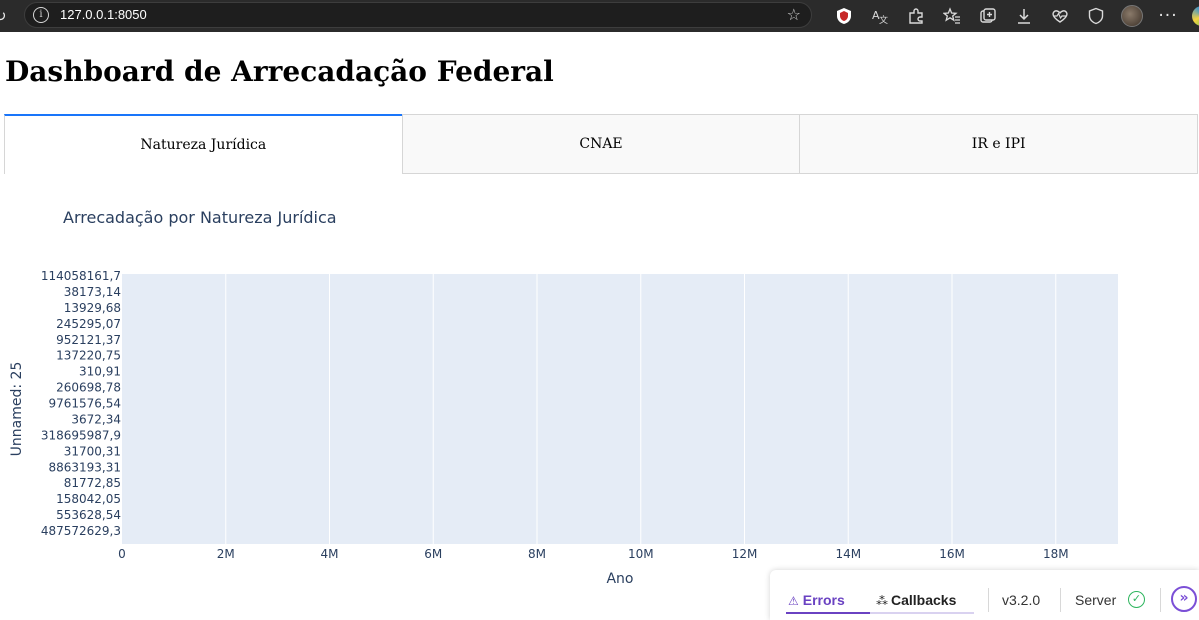 The width and height of the screenshot is (1199, 620). Describe the element at coordinates (330, 554) in the screenshot. I see `x-tick-label: 4M` at that location.